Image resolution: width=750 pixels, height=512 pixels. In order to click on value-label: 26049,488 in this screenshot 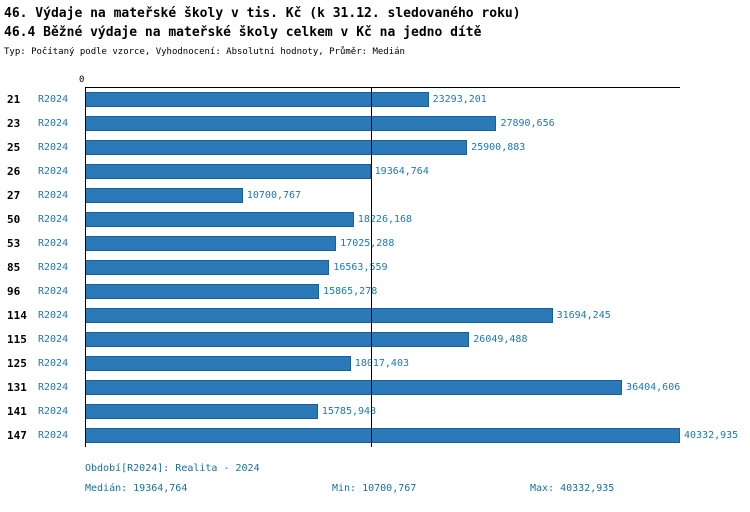, I will do `click(500, 339)`.